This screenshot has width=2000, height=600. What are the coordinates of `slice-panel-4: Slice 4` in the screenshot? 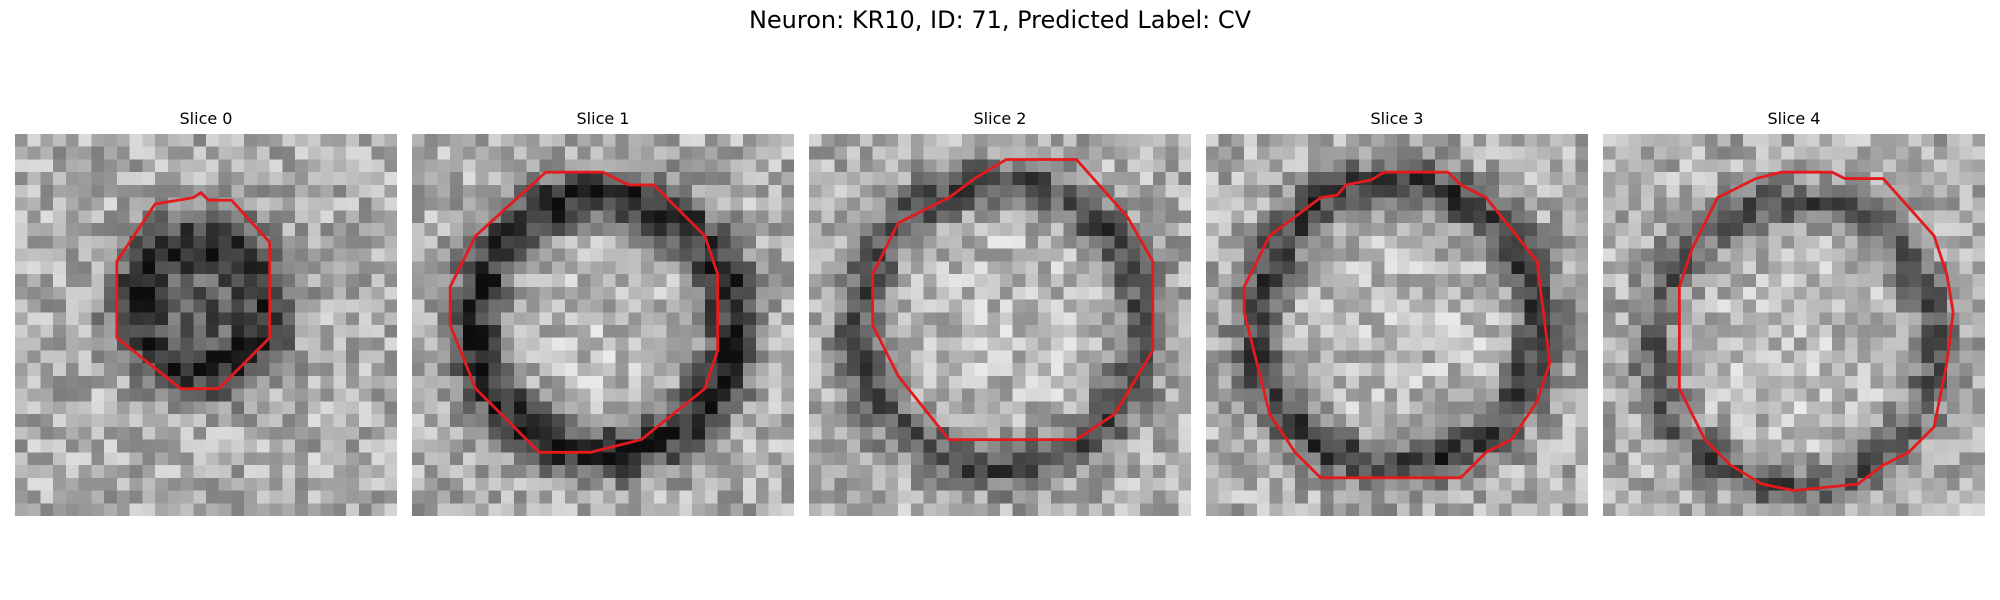 It's located at (1794, 312).